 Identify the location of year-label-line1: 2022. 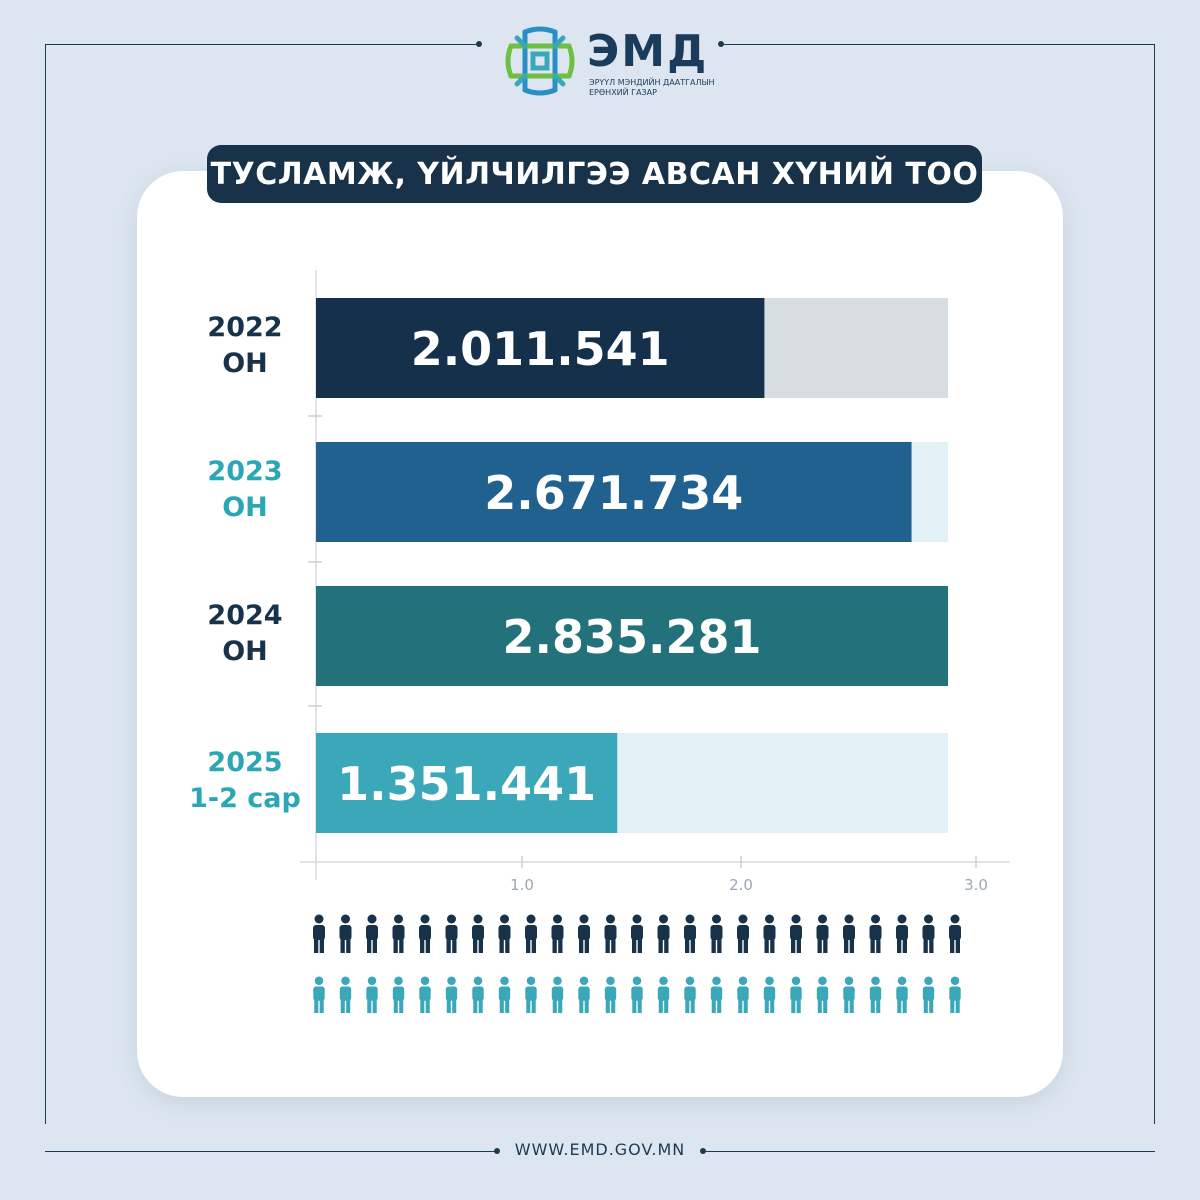
(244, 327).